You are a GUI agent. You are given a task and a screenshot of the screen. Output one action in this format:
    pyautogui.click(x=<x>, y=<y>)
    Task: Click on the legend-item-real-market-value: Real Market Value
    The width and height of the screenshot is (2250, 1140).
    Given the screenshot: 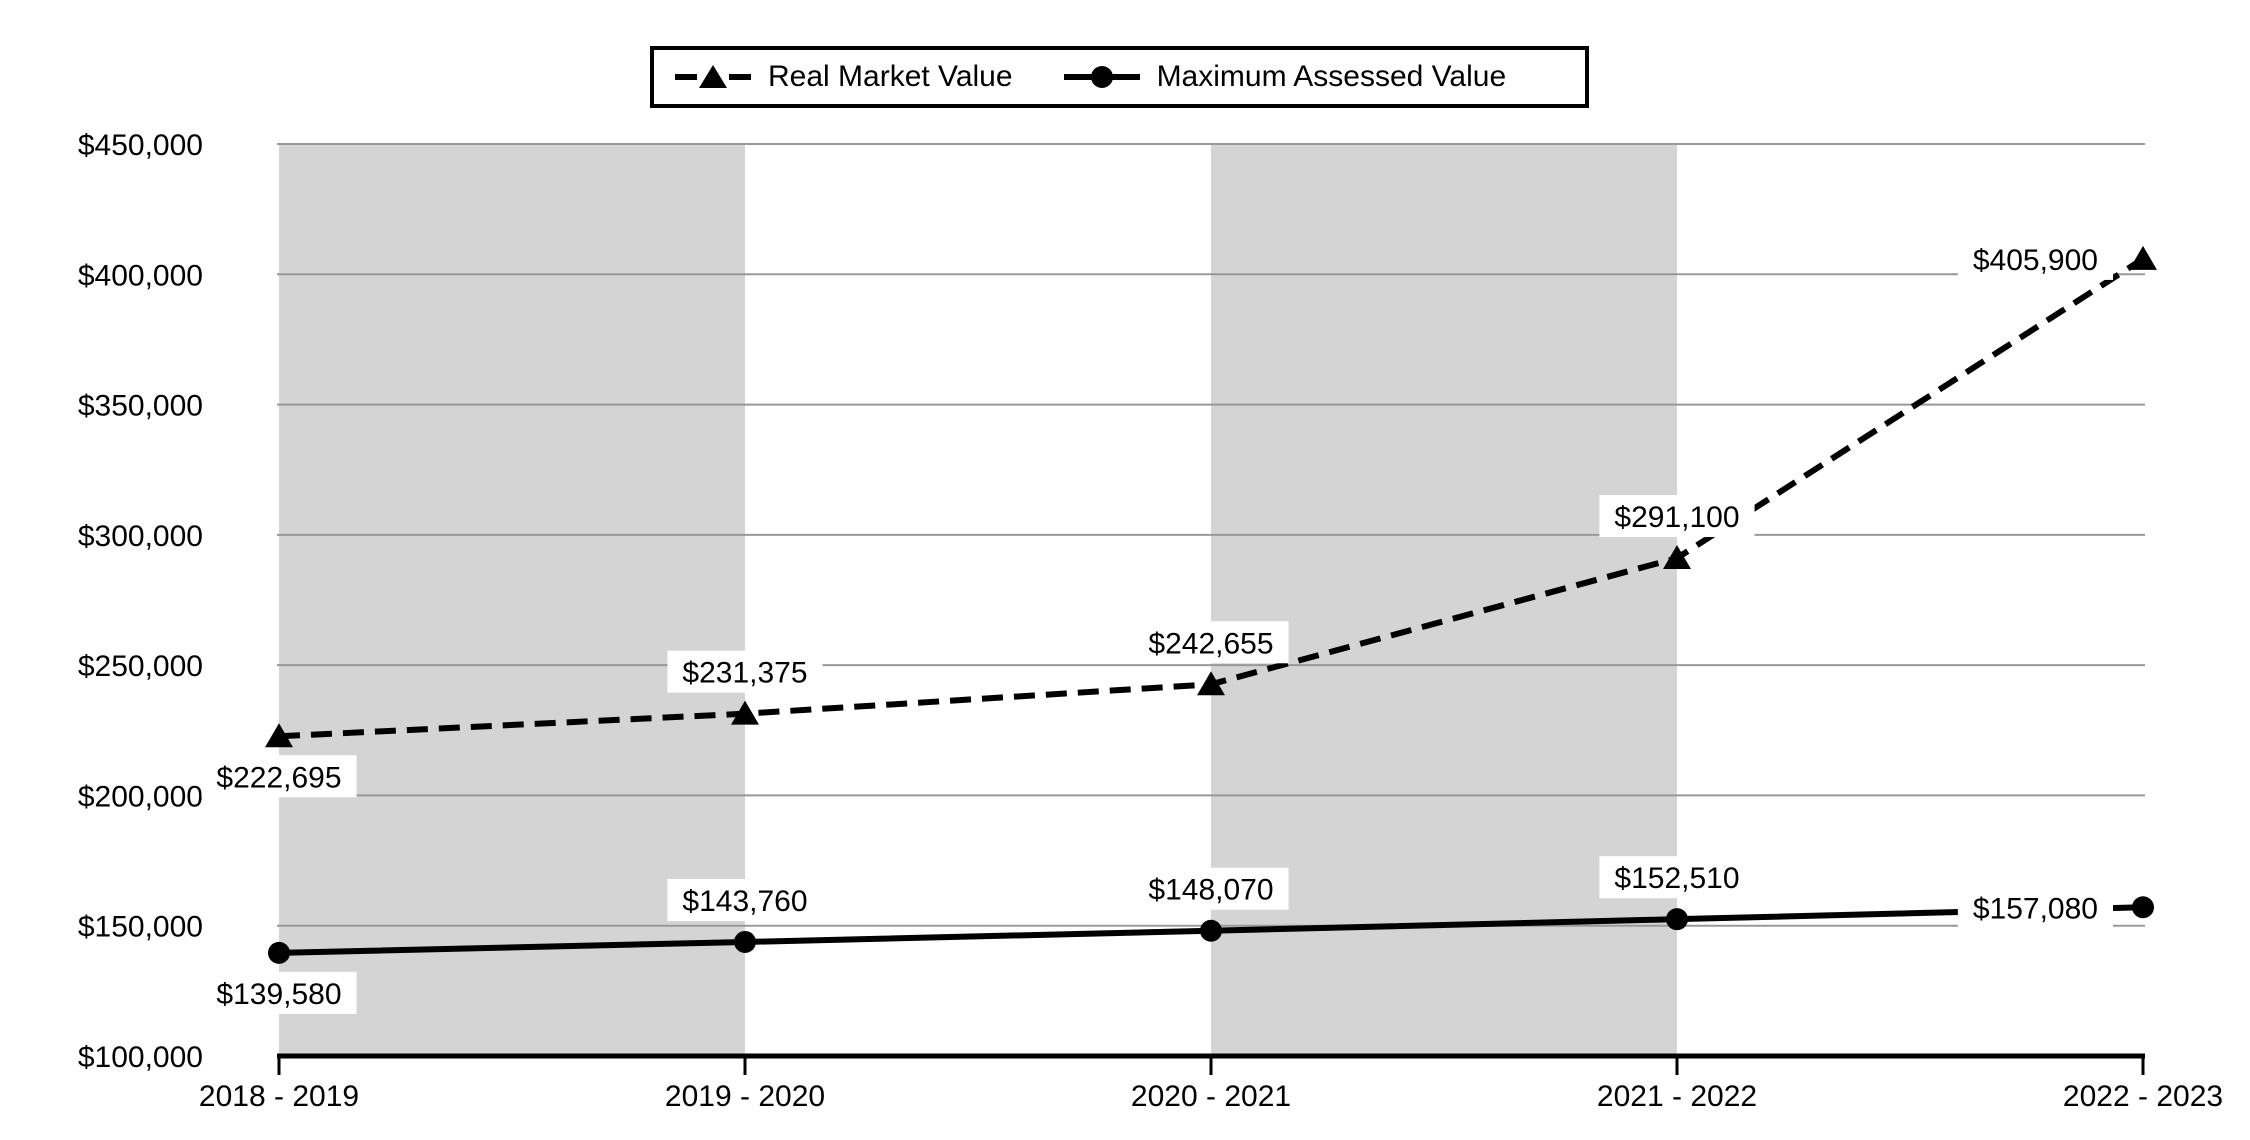 What is the action you would take?
    pyautogui.click(x=843, y=77)
    